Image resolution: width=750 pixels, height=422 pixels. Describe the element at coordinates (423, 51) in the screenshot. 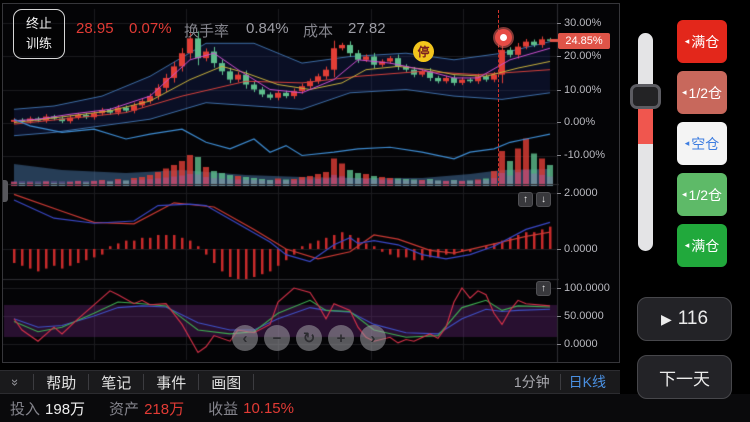

I see `suspension-badge: 停` at that location.